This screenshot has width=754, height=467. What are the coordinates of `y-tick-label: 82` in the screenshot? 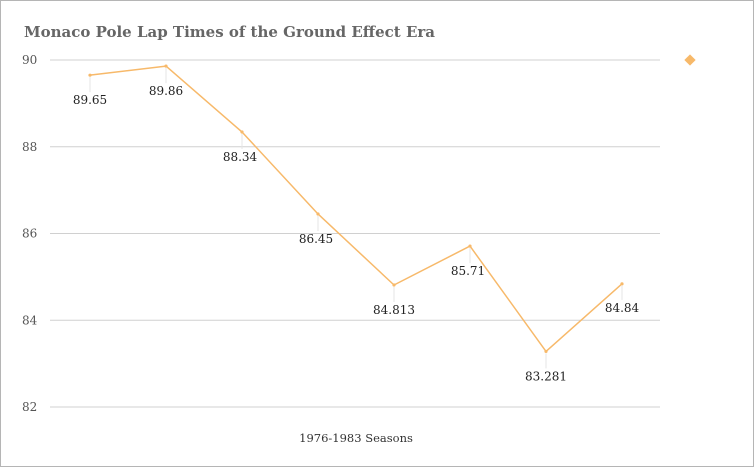 It's located at (29, 407).